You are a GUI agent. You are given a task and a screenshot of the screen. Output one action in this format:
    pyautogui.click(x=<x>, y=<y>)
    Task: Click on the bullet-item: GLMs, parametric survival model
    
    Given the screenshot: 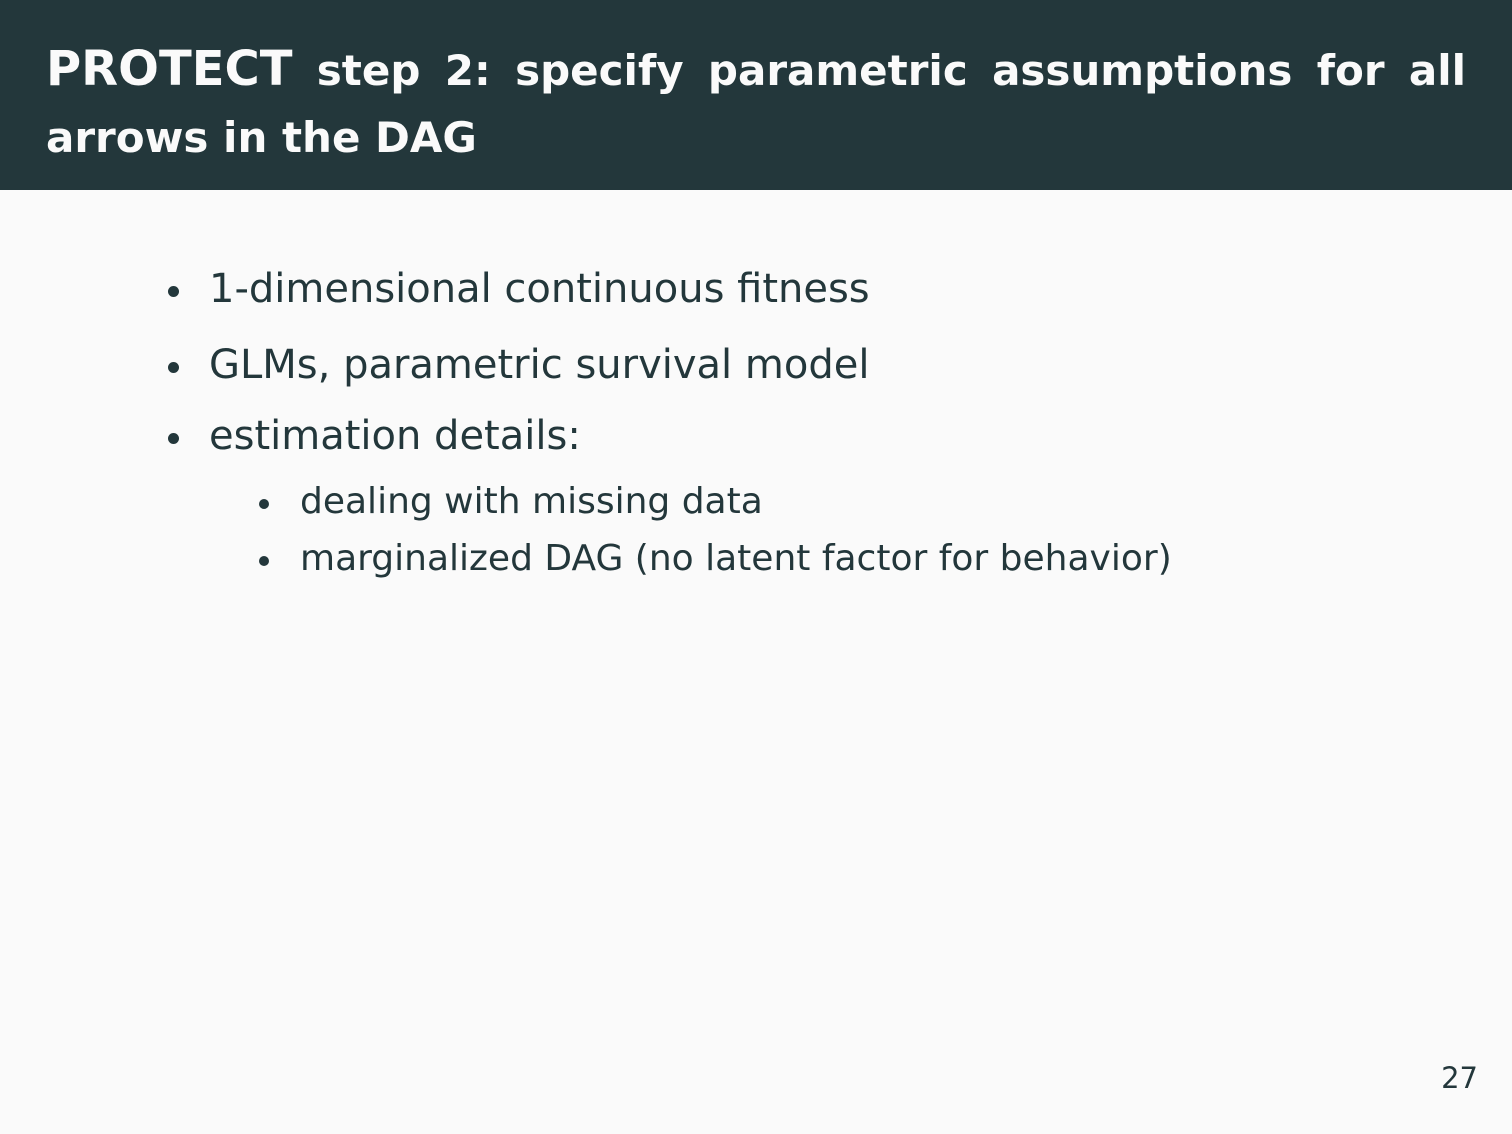 What is the action you would take?
    pyautogui.click(x=519, y=365)
    